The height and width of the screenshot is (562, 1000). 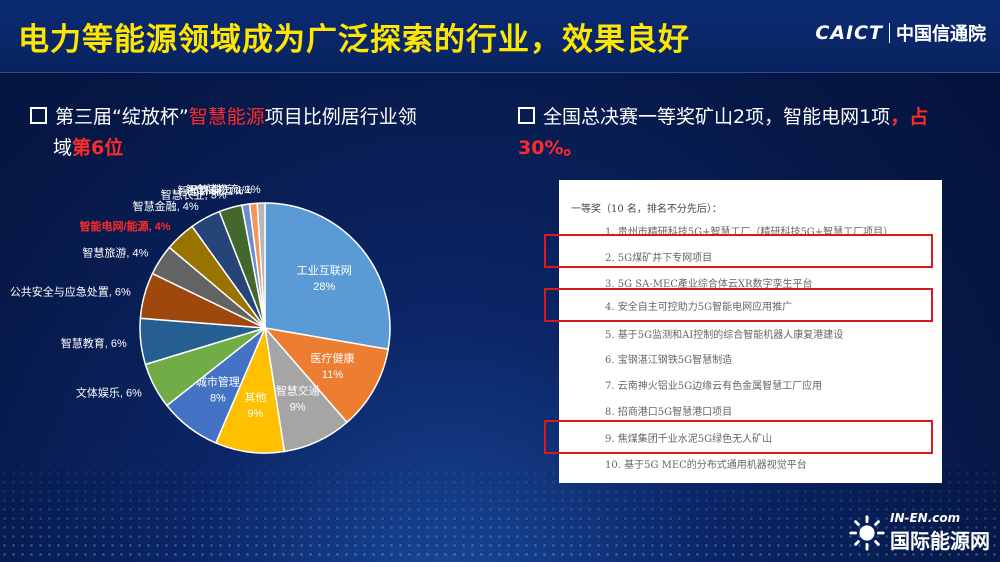 What do you see at coordinates (298, 390) in the screenshot?
I see `pie-slice-label: 智慧交通` at bounding box center [298, 390].